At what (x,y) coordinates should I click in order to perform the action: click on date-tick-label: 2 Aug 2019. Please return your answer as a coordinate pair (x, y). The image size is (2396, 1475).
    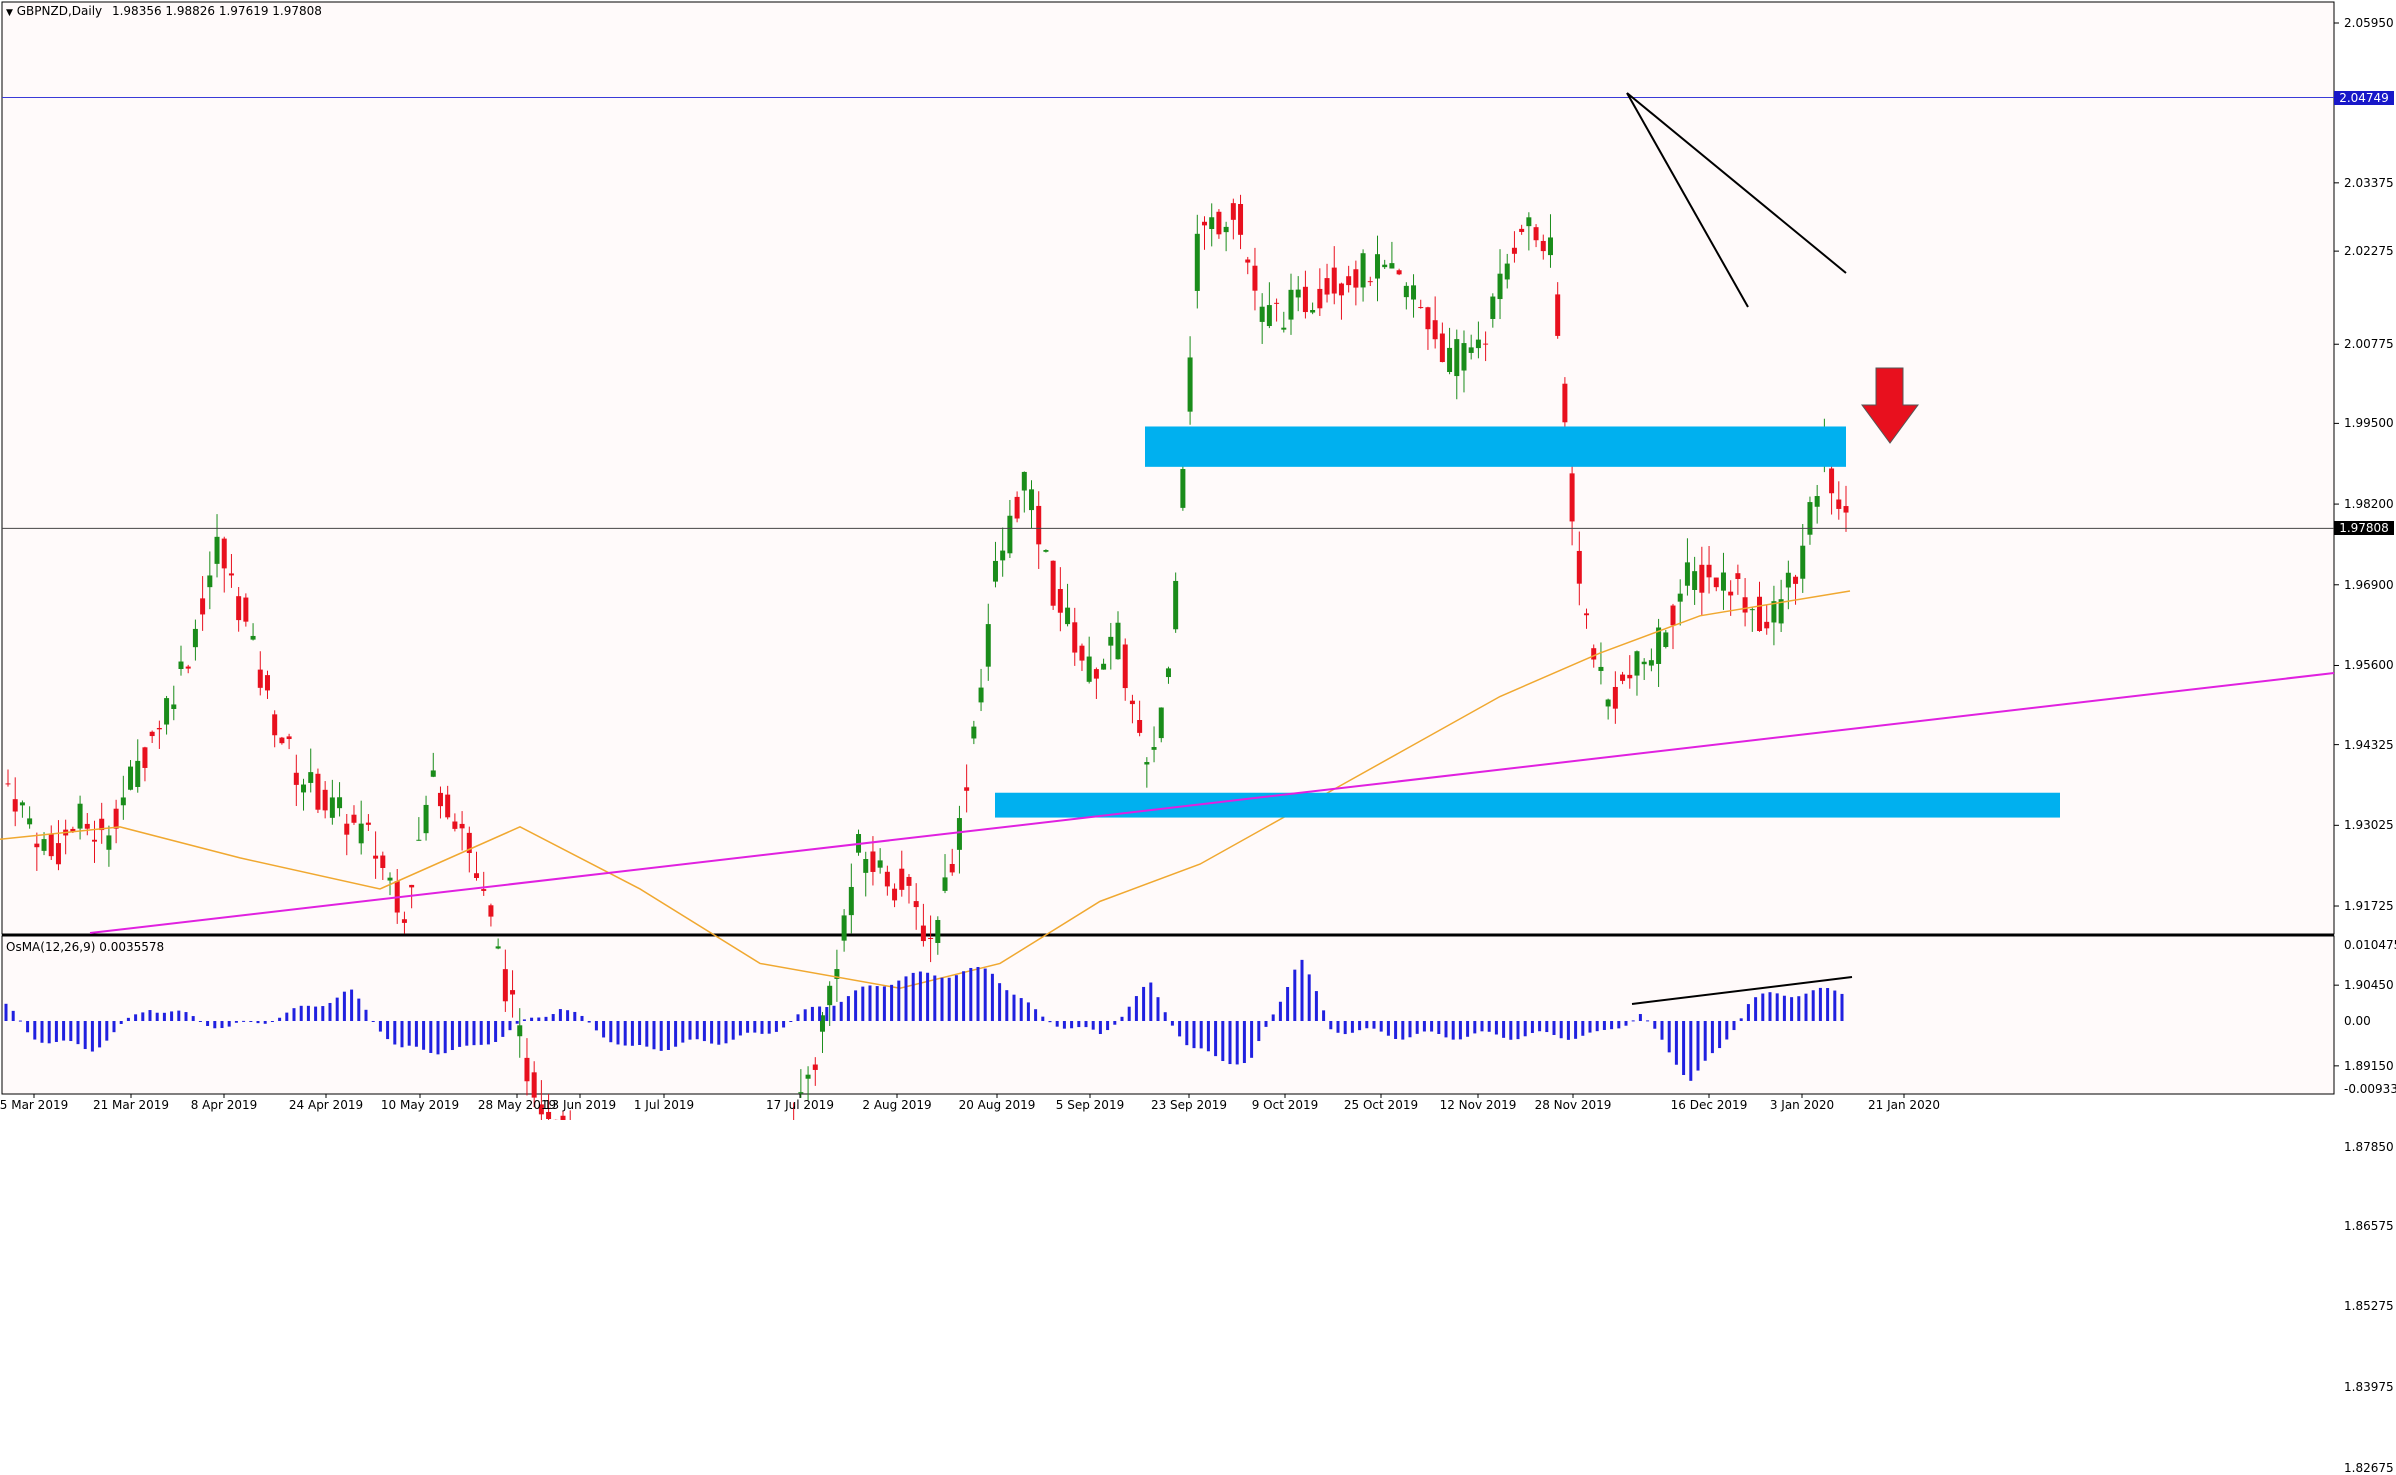
    Looking at the image, I should click on (896, 1105).